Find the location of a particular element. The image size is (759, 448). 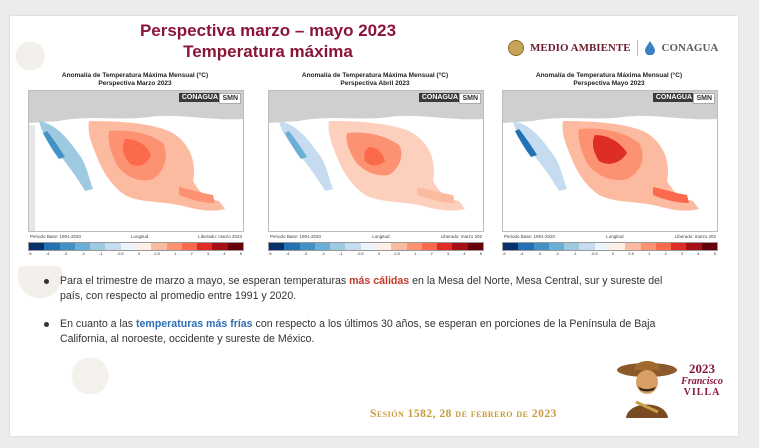

national-seal-icon is located at coordinates (516, 48).